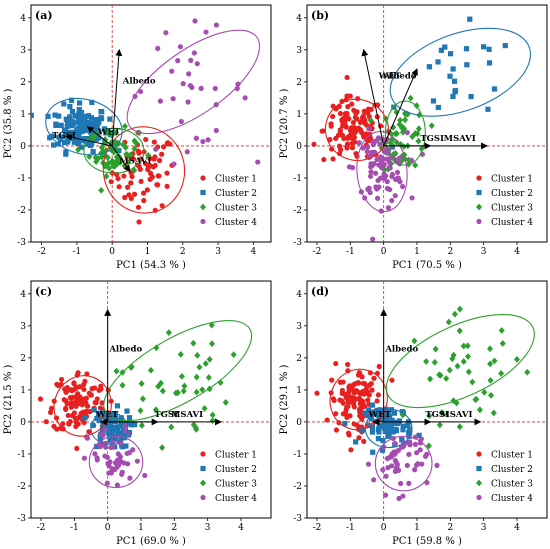 The width and height of the screenshot is (550, 549). What do you see at coordinates (112, 252) in the screenshot?
I see `x-tick-label: 0` at bounding box center [112, 252].